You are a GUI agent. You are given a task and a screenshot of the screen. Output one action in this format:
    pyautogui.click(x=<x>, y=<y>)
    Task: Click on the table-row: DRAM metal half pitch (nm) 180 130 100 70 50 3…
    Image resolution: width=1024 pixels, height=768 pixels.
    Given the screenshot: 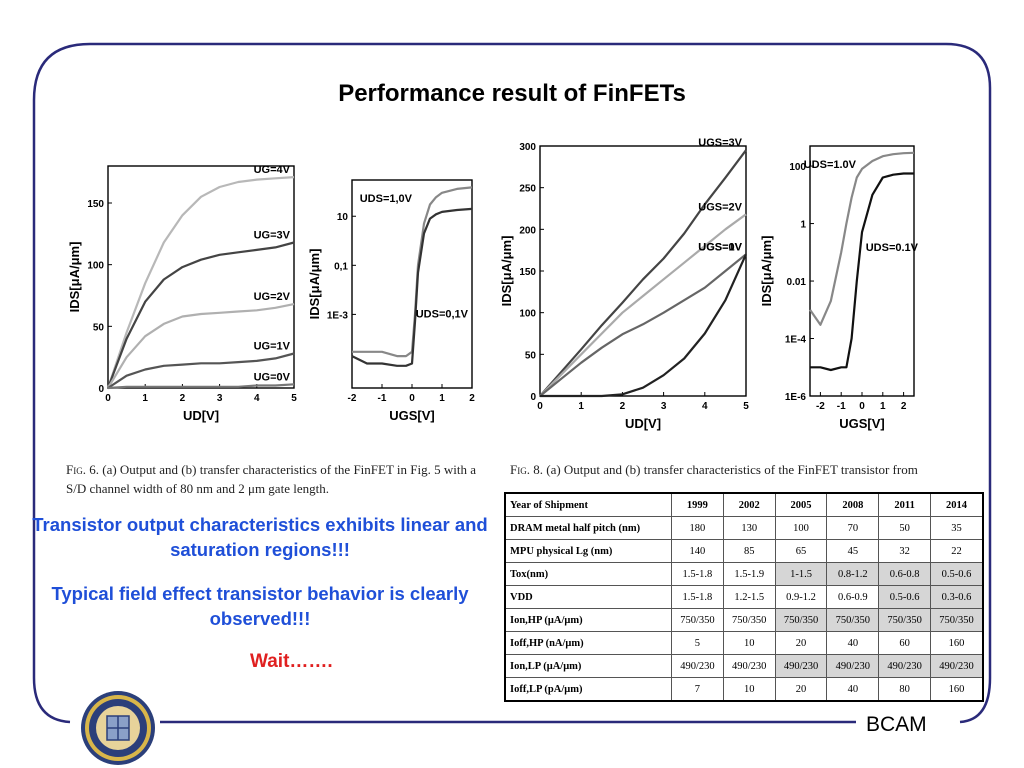 What is the action you would take?
    pyautogui.click(x=744, y=528)
    